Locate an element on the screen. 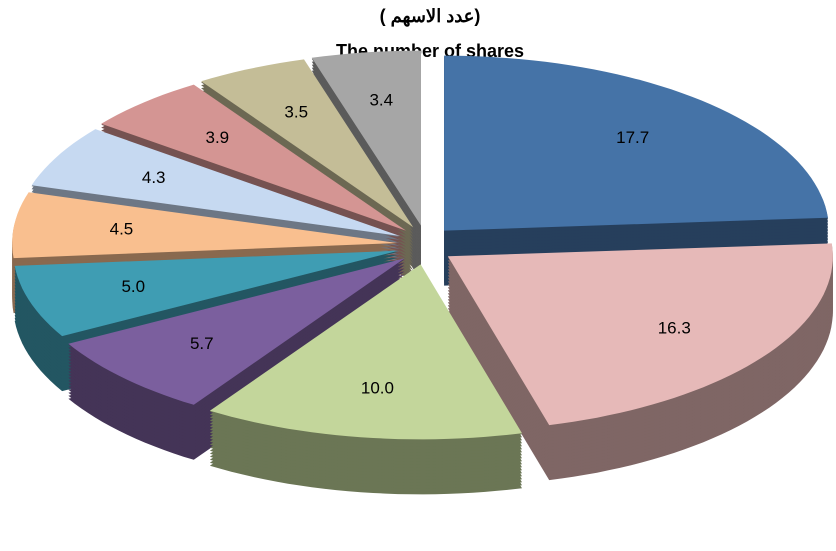 This screenshot has height=551, width=836. data-label: 10.0 is located at coordinates (377, 387).